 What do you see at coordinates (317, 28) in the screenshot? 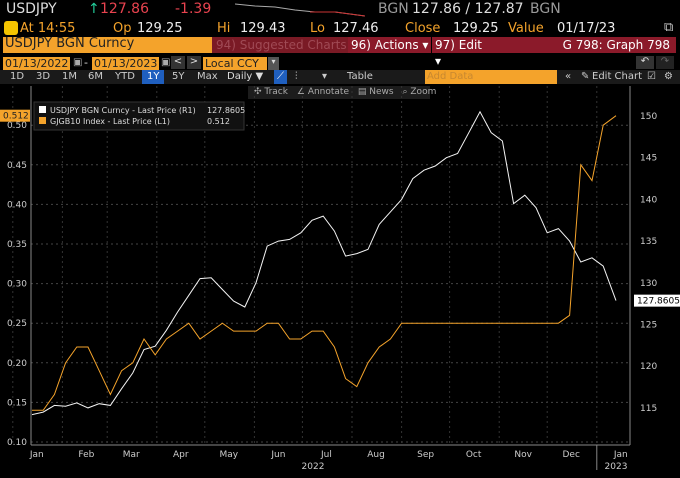
I see `low-label: Lo` at bounding box center [317, 28].